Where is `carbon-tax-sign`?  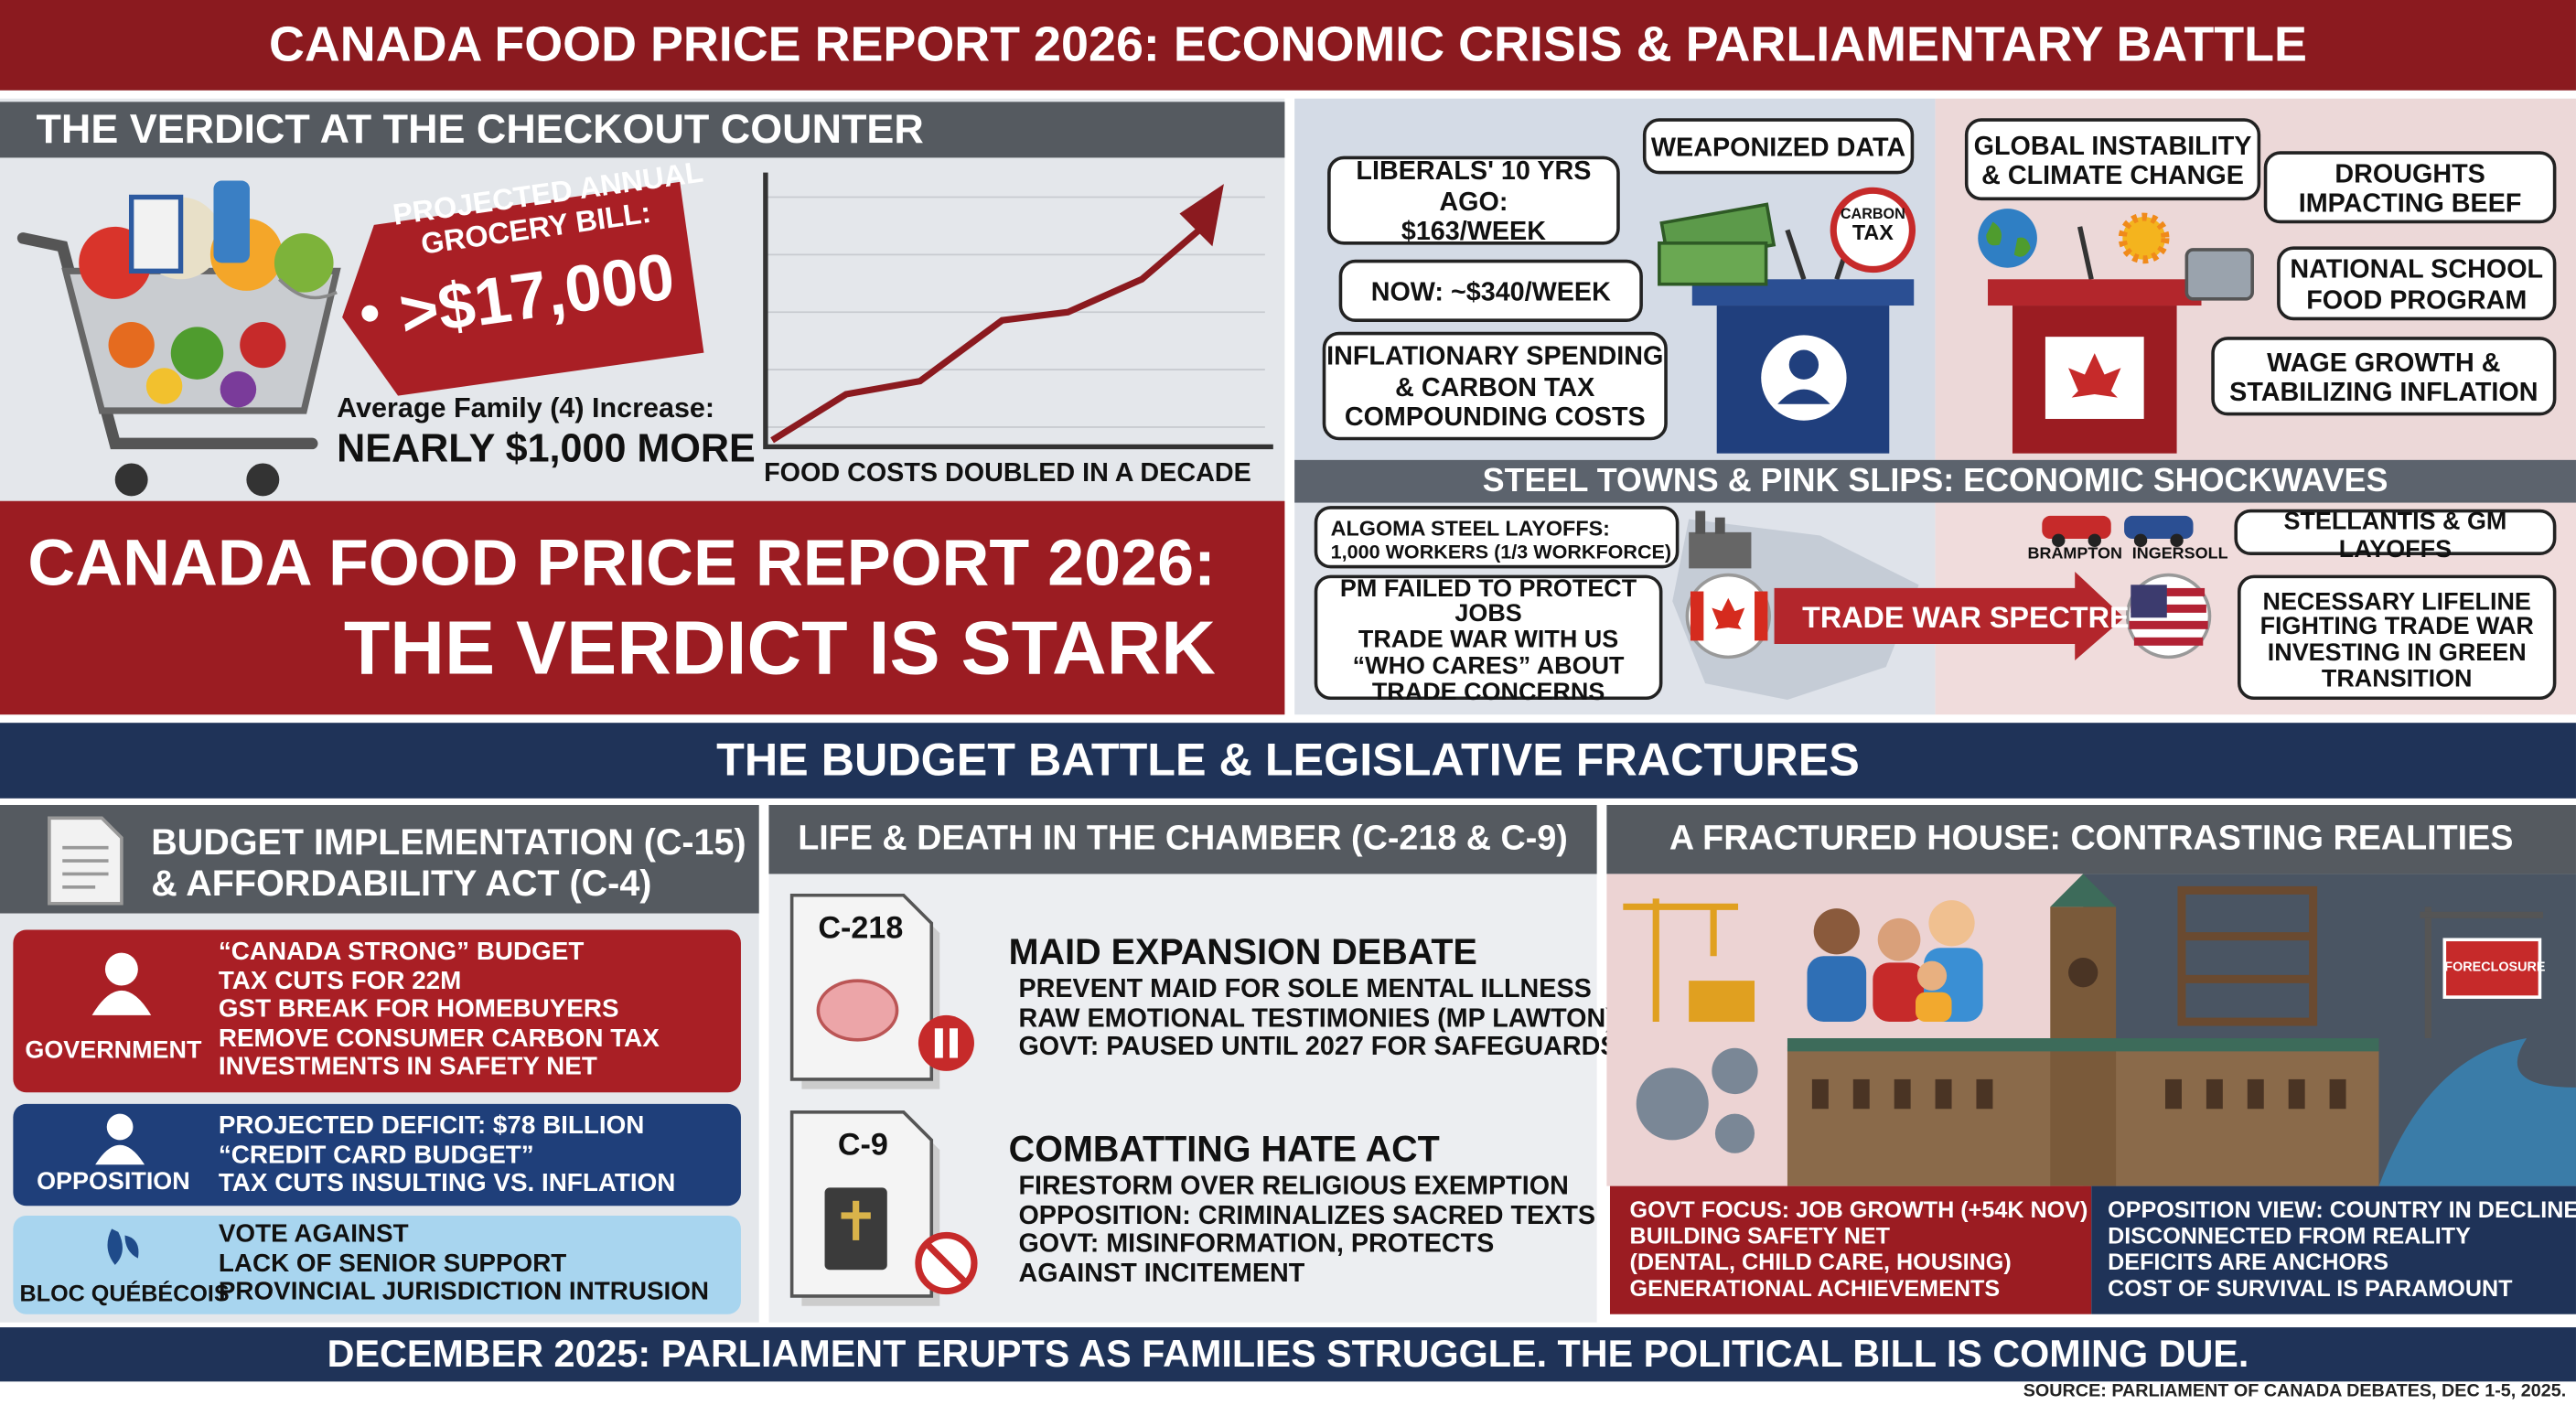 carbon-tax-sign is located at coordinates (1873, 230).